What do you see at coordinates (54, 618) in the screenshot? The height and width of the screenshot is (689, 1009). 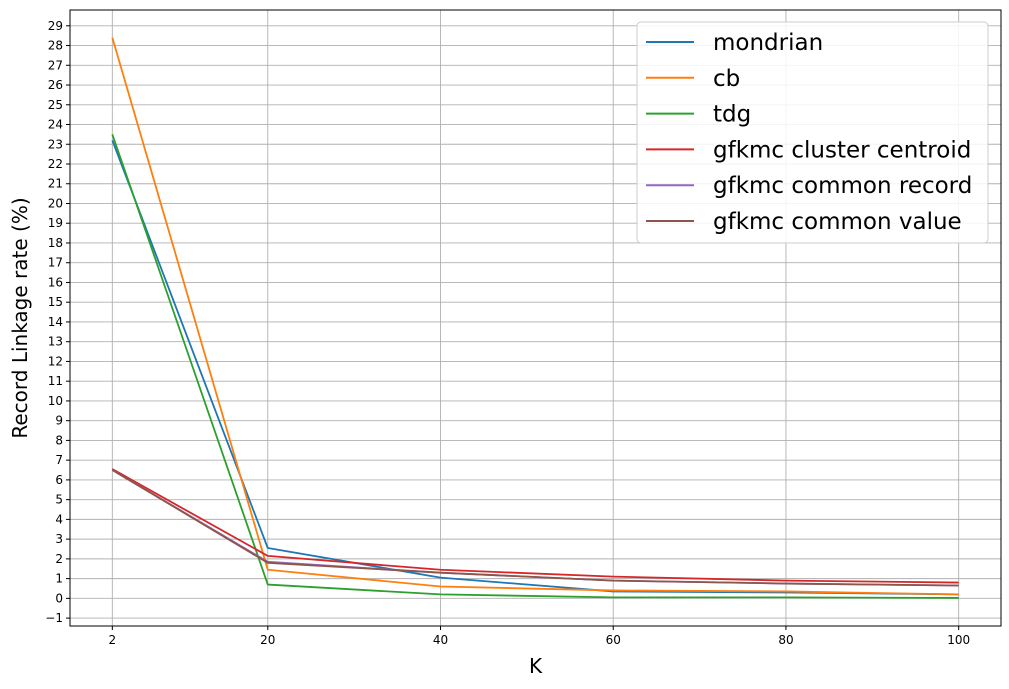 I see `y-tick-label: −1` at bounding box center [54, 618].